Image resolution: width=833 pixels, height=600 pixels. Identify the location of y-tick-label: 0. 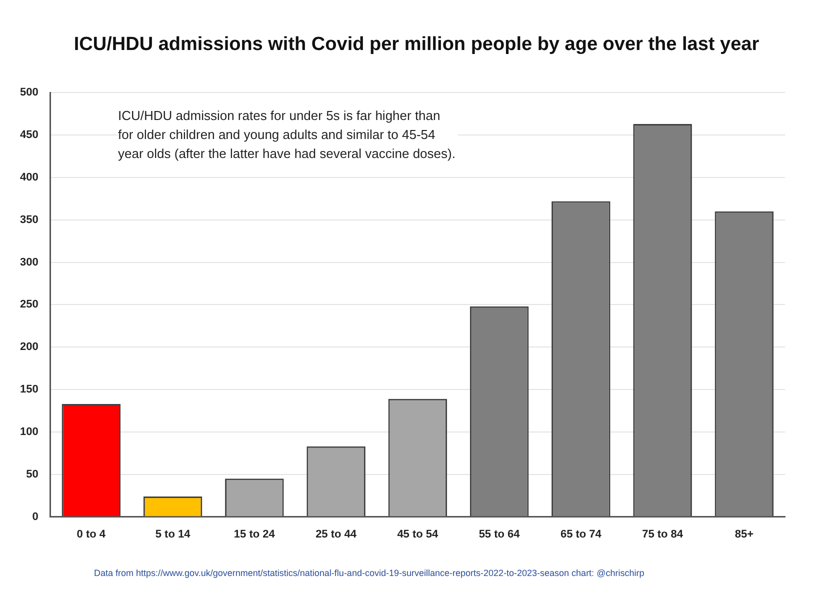
(35, 516).